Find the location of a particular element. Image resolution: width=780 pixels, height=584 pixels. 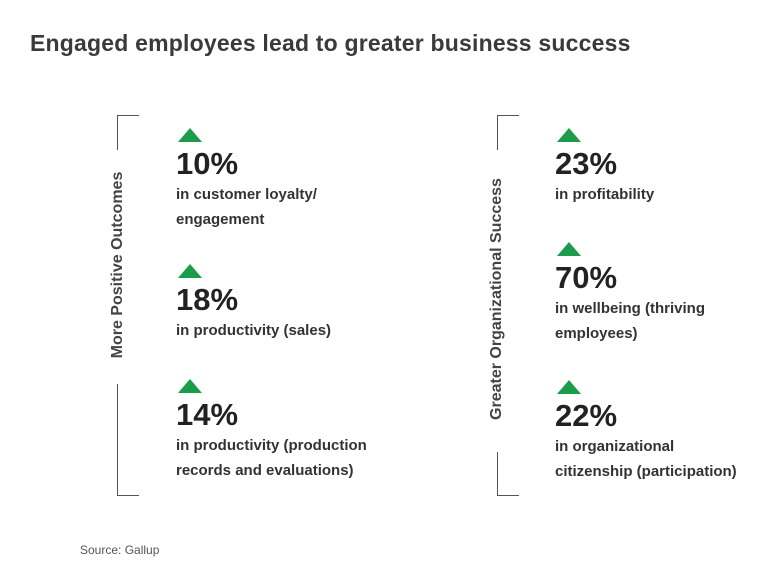

stat-desc: employees) is located at coordinates (596, 333).